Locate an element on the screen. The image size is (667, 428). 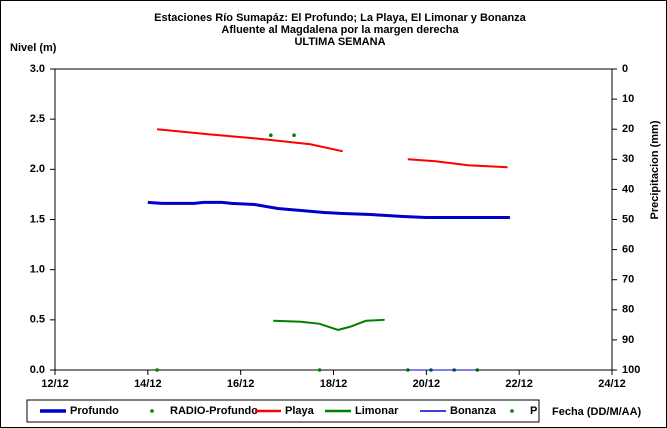
legend-label: Limonar is located at coordinates (377, 411).